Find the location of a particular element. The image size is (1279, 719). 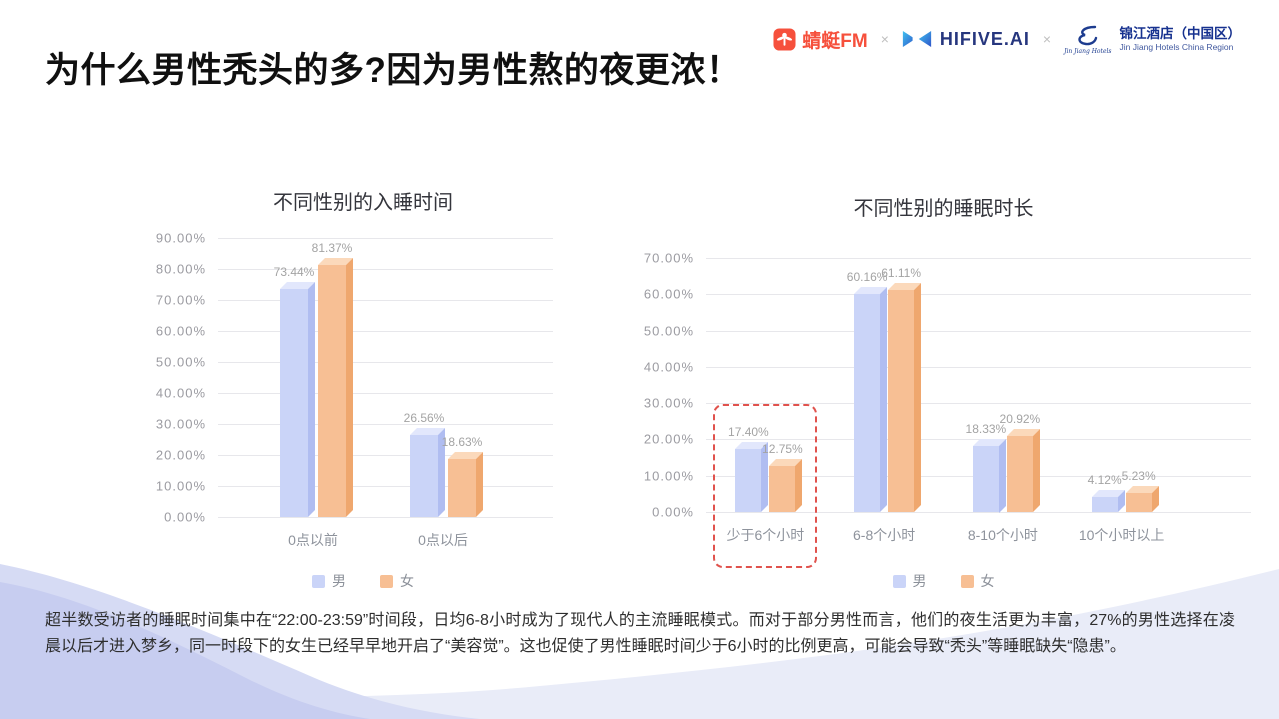

category-label: 6-8个小时 is located at coordinates (884, 535).